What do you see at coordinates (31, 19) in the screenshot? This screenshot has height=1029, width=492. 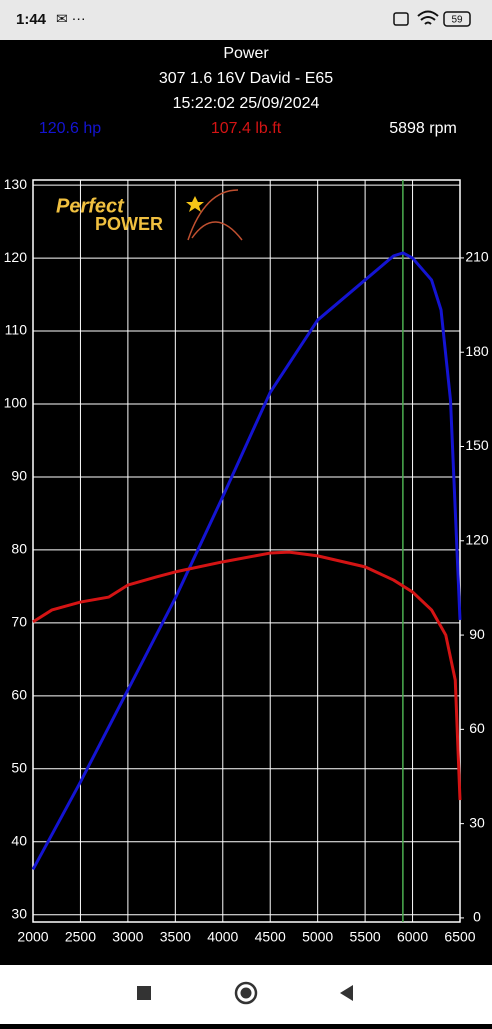 I see `status-time: 1:44` at bounding box center [31, 19].